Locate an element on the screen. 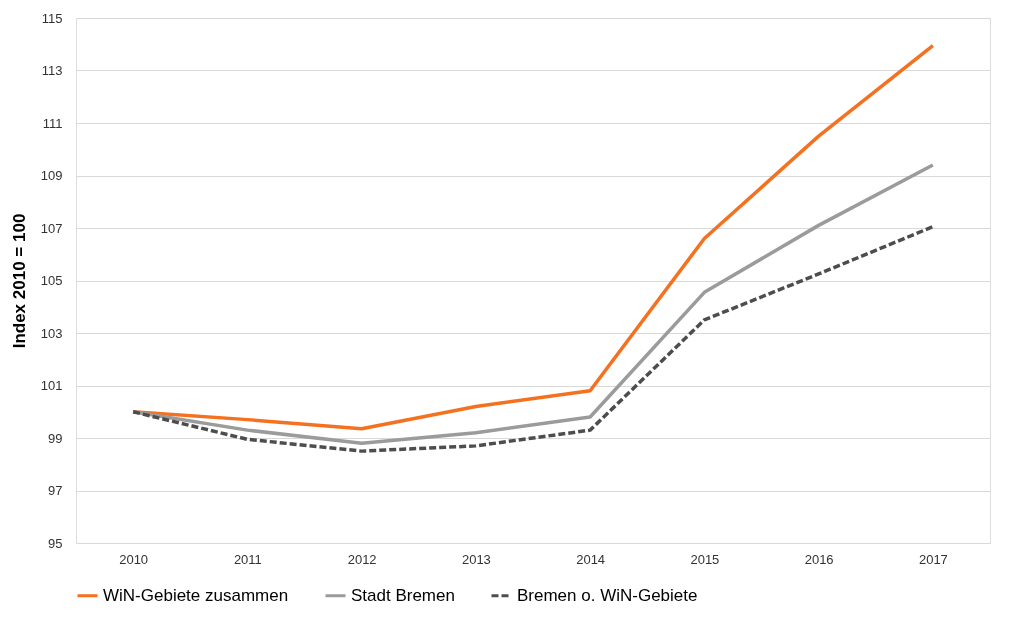  y-tick-label: 99 is located at coordinates (55, 438).